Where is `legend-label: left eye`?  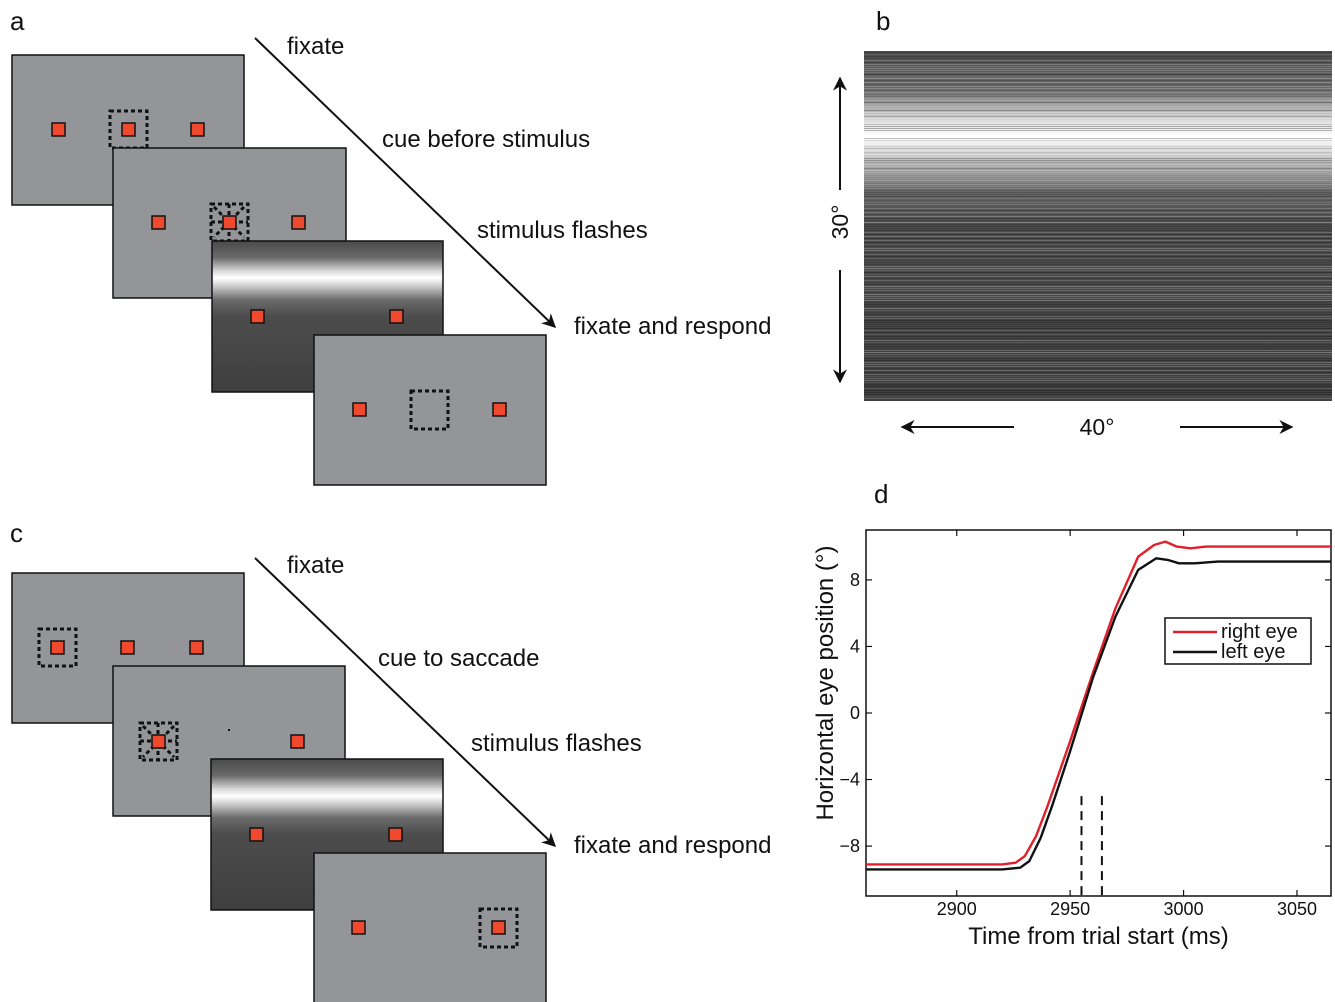
legend-label: left eye is located at coordinates (1253, 652).